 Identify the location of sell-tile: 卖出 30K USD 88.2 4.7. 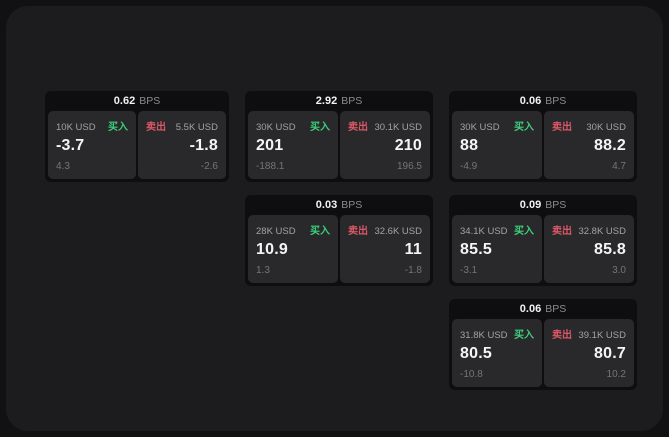
(589, 145).